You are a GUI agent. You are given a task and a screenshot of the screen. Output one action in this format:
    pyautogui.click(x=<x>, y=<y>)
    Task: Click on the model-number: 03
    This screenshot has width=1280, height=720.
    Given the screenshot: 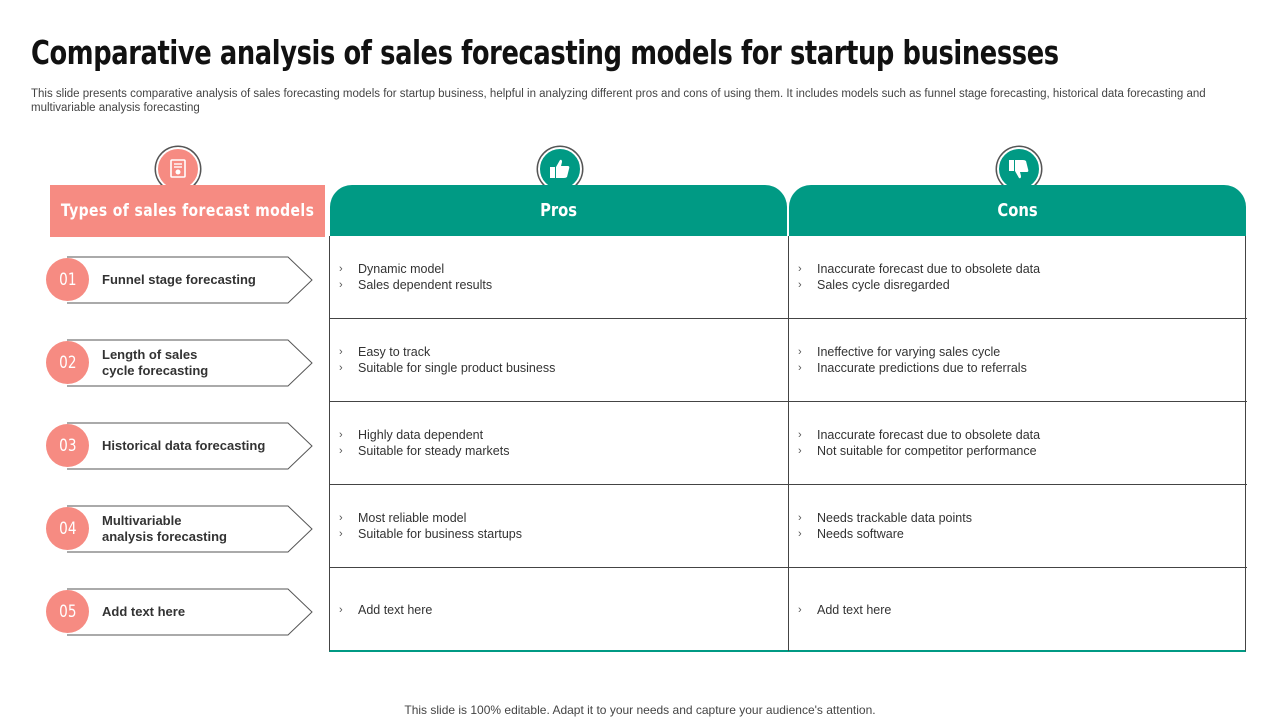 What is the action you would take?
    pyautogui.click(x=67, y=445)
    